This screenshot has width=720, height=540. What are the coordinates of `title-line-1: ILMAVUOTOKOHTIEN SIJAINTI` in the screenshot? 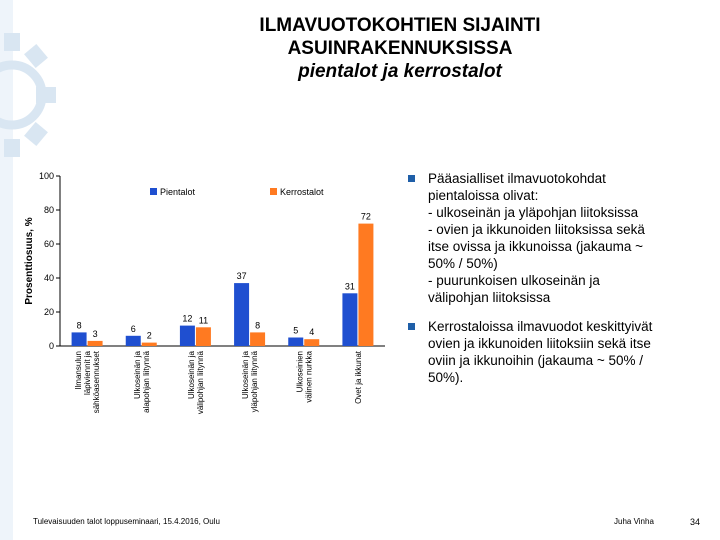 It's located at (400, 25).